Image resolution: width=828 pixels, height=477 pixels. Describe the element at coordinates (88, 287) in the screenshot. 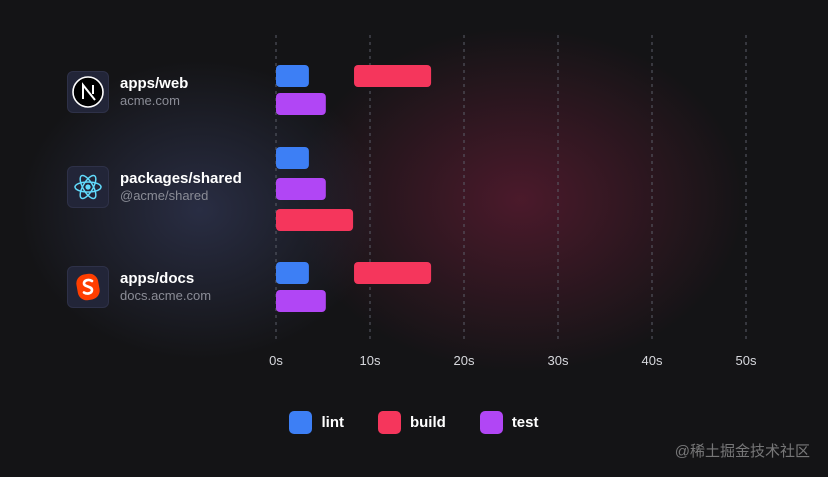

I see `svelte-icon` at that location.